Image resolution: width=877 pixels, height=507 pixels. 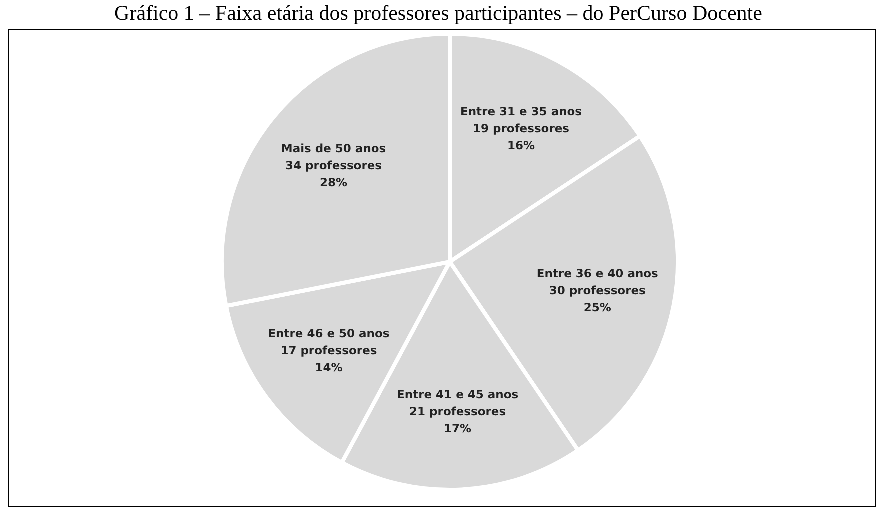 I want to click on slice-label: Entre 36 e 40 anos, so click(x=597, y=273).